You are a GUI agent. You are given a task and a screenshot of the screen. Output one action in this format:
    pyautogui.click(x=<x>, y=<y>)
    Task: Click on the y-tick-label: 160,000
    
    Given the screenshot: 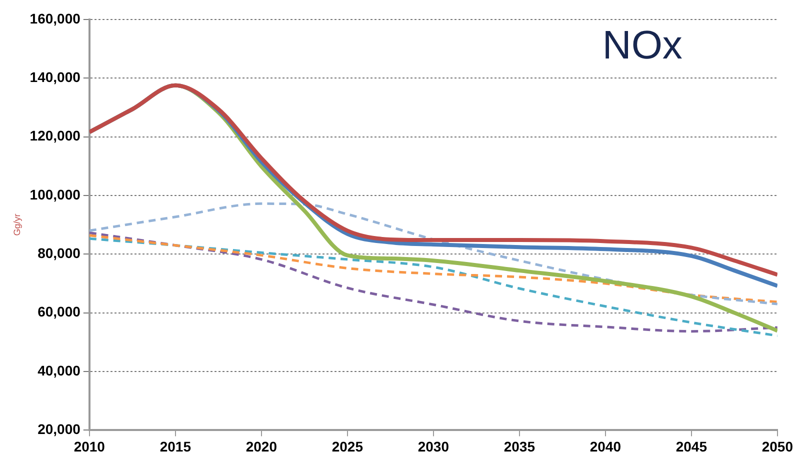 What is the action you would take?
    pyautogui.click(x=55, y=18)
    